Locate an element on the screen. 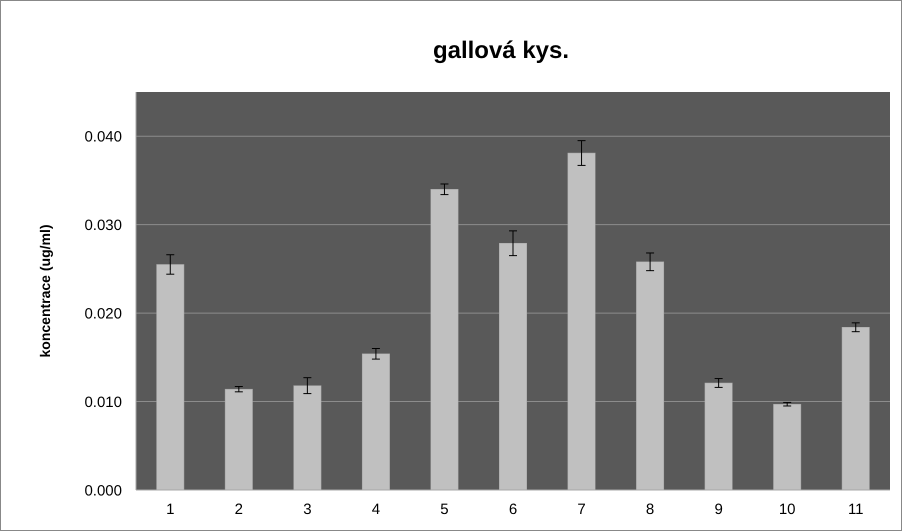 The width and height of the screenshot is (902, 531). x-tick-label: 1 is located at coordinates (170, 509).